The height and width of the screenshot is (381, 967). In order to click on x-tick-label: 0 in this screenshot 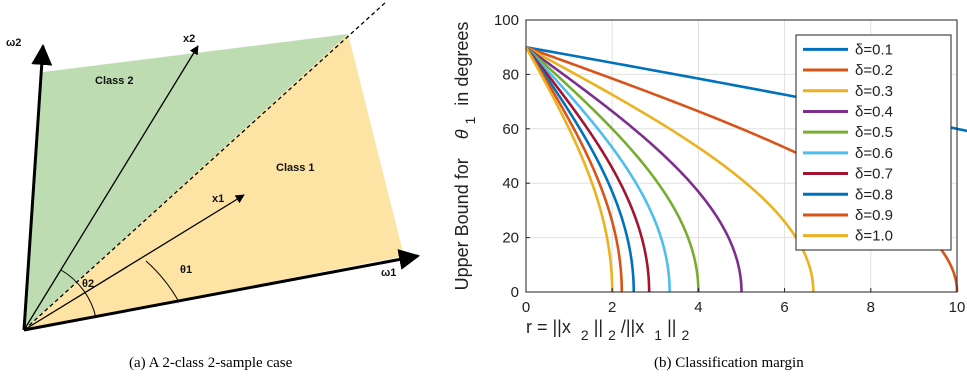, I will do `click(526, 307)`.